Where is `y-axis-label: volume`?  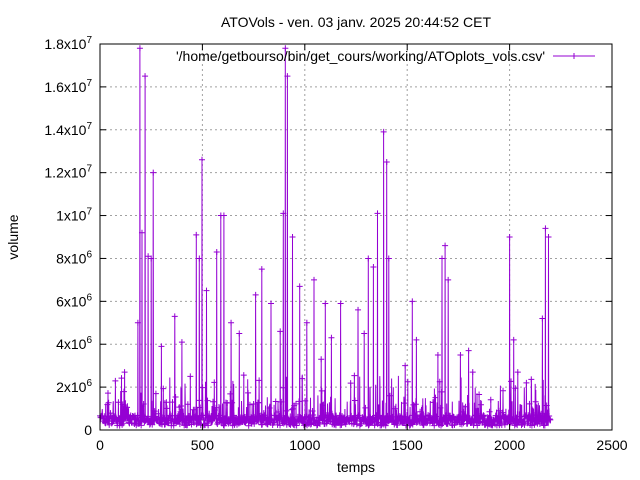 y-axis-label: volume is located at coordinates (13, 236).